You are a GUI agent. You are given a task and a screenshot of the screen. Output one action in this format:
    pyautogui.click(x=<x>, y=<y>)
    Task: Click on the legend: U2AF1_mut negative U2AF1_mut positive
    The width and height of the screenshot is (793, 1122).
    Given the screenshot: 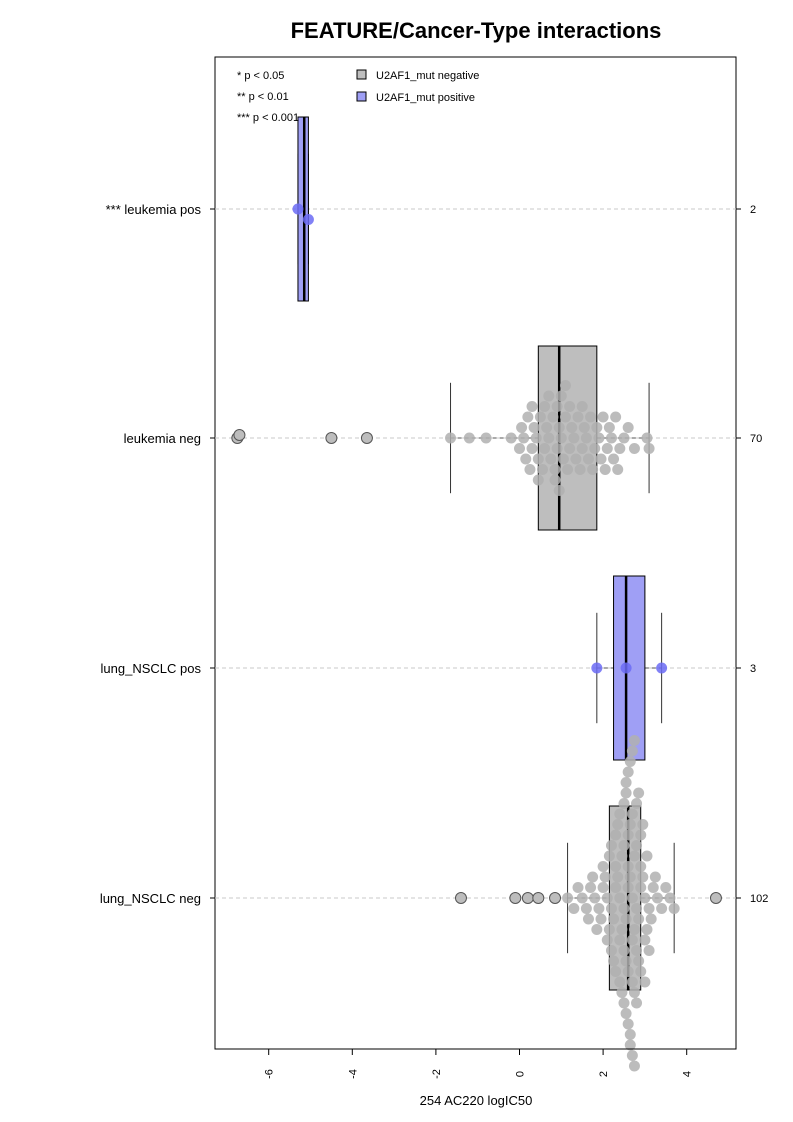 What is the action you would take?
    pyautogui.click(x=417, y=86)
    